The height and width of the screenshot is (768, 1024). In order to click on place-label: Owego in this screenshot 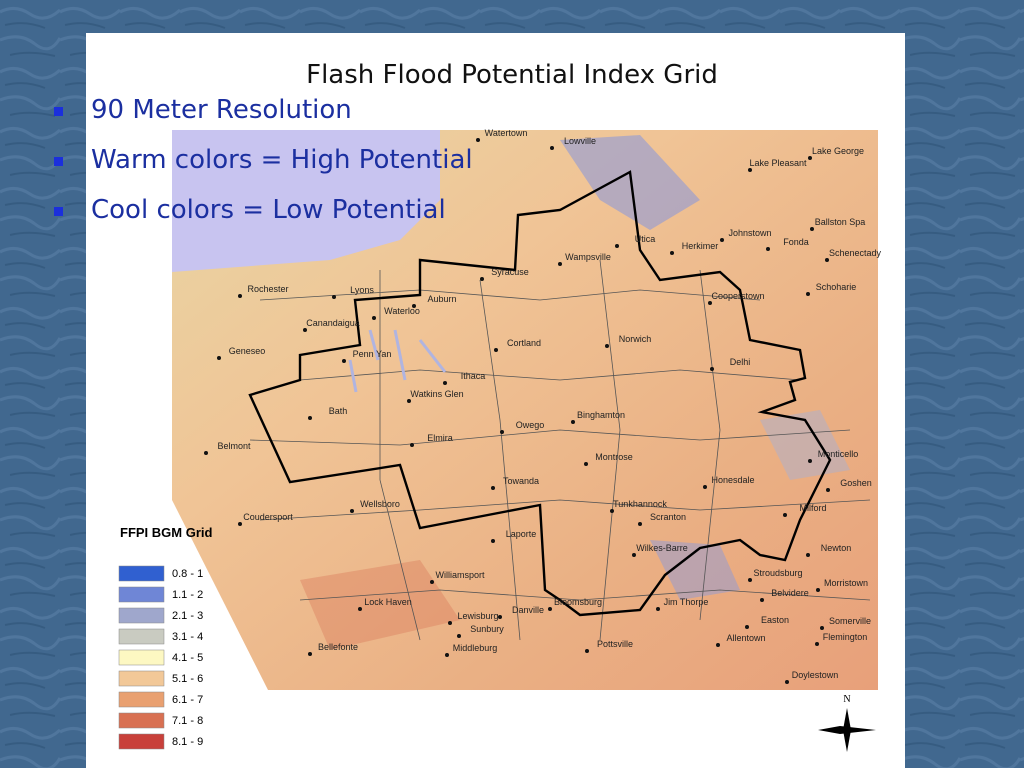, I will do `click(530, 425)`.